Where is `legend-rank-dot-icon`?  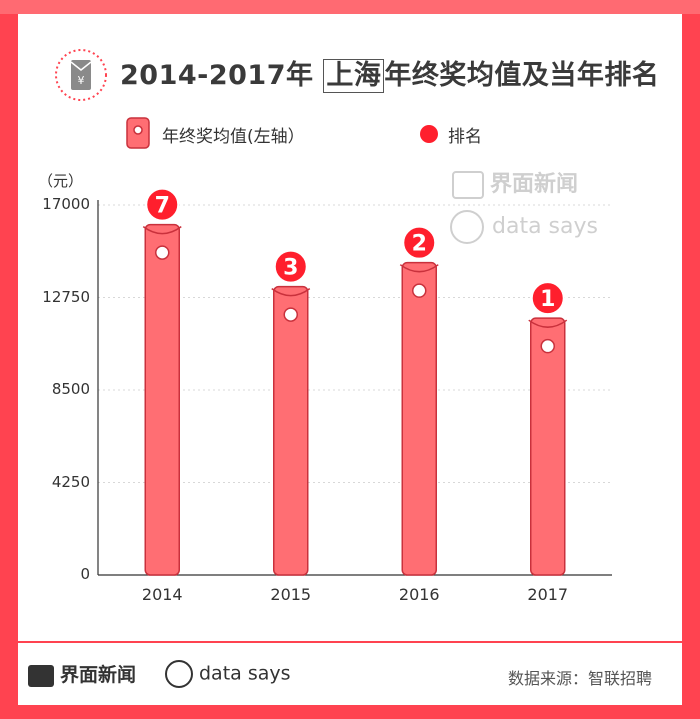 legend-rank-dot-icon is located at coordinates (429, 134).